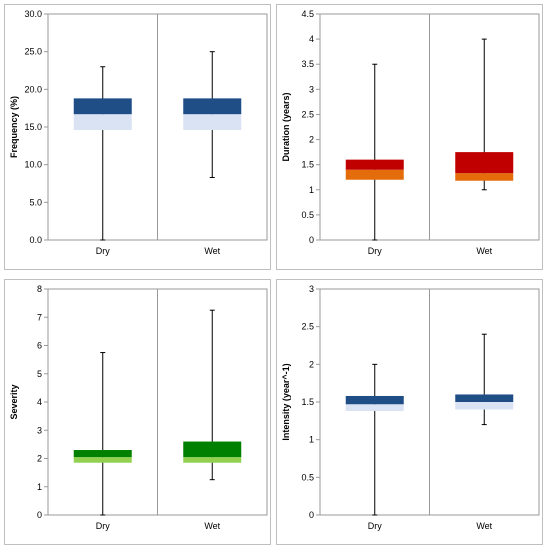  Describe the element at coordinates (39, 289) in the screenshot. I see `y-tick-label: 8` at that location.